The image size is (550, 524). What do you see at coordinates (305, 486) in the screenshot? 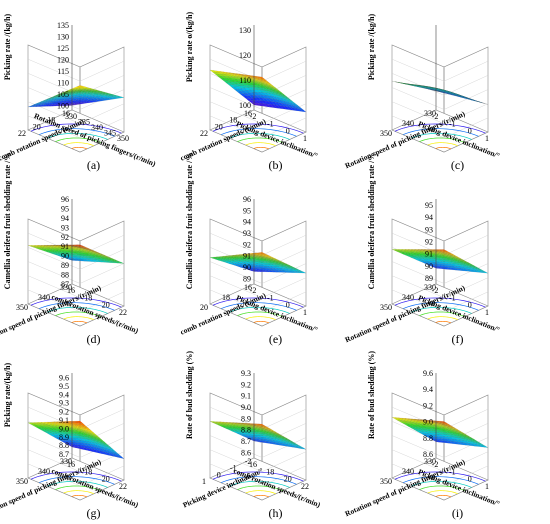
I see `x-tick-label: 22` at bounding box center [305, 486].